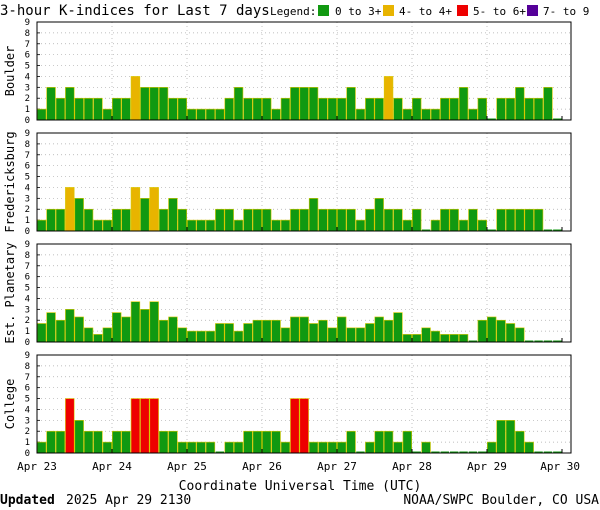 This screenshot has height=510, width=600. What do you see at coordinates (491, 11) in the screenshot?
I see `legend-item-5-6: 5- to 6+` at bounding box center [491, 11].